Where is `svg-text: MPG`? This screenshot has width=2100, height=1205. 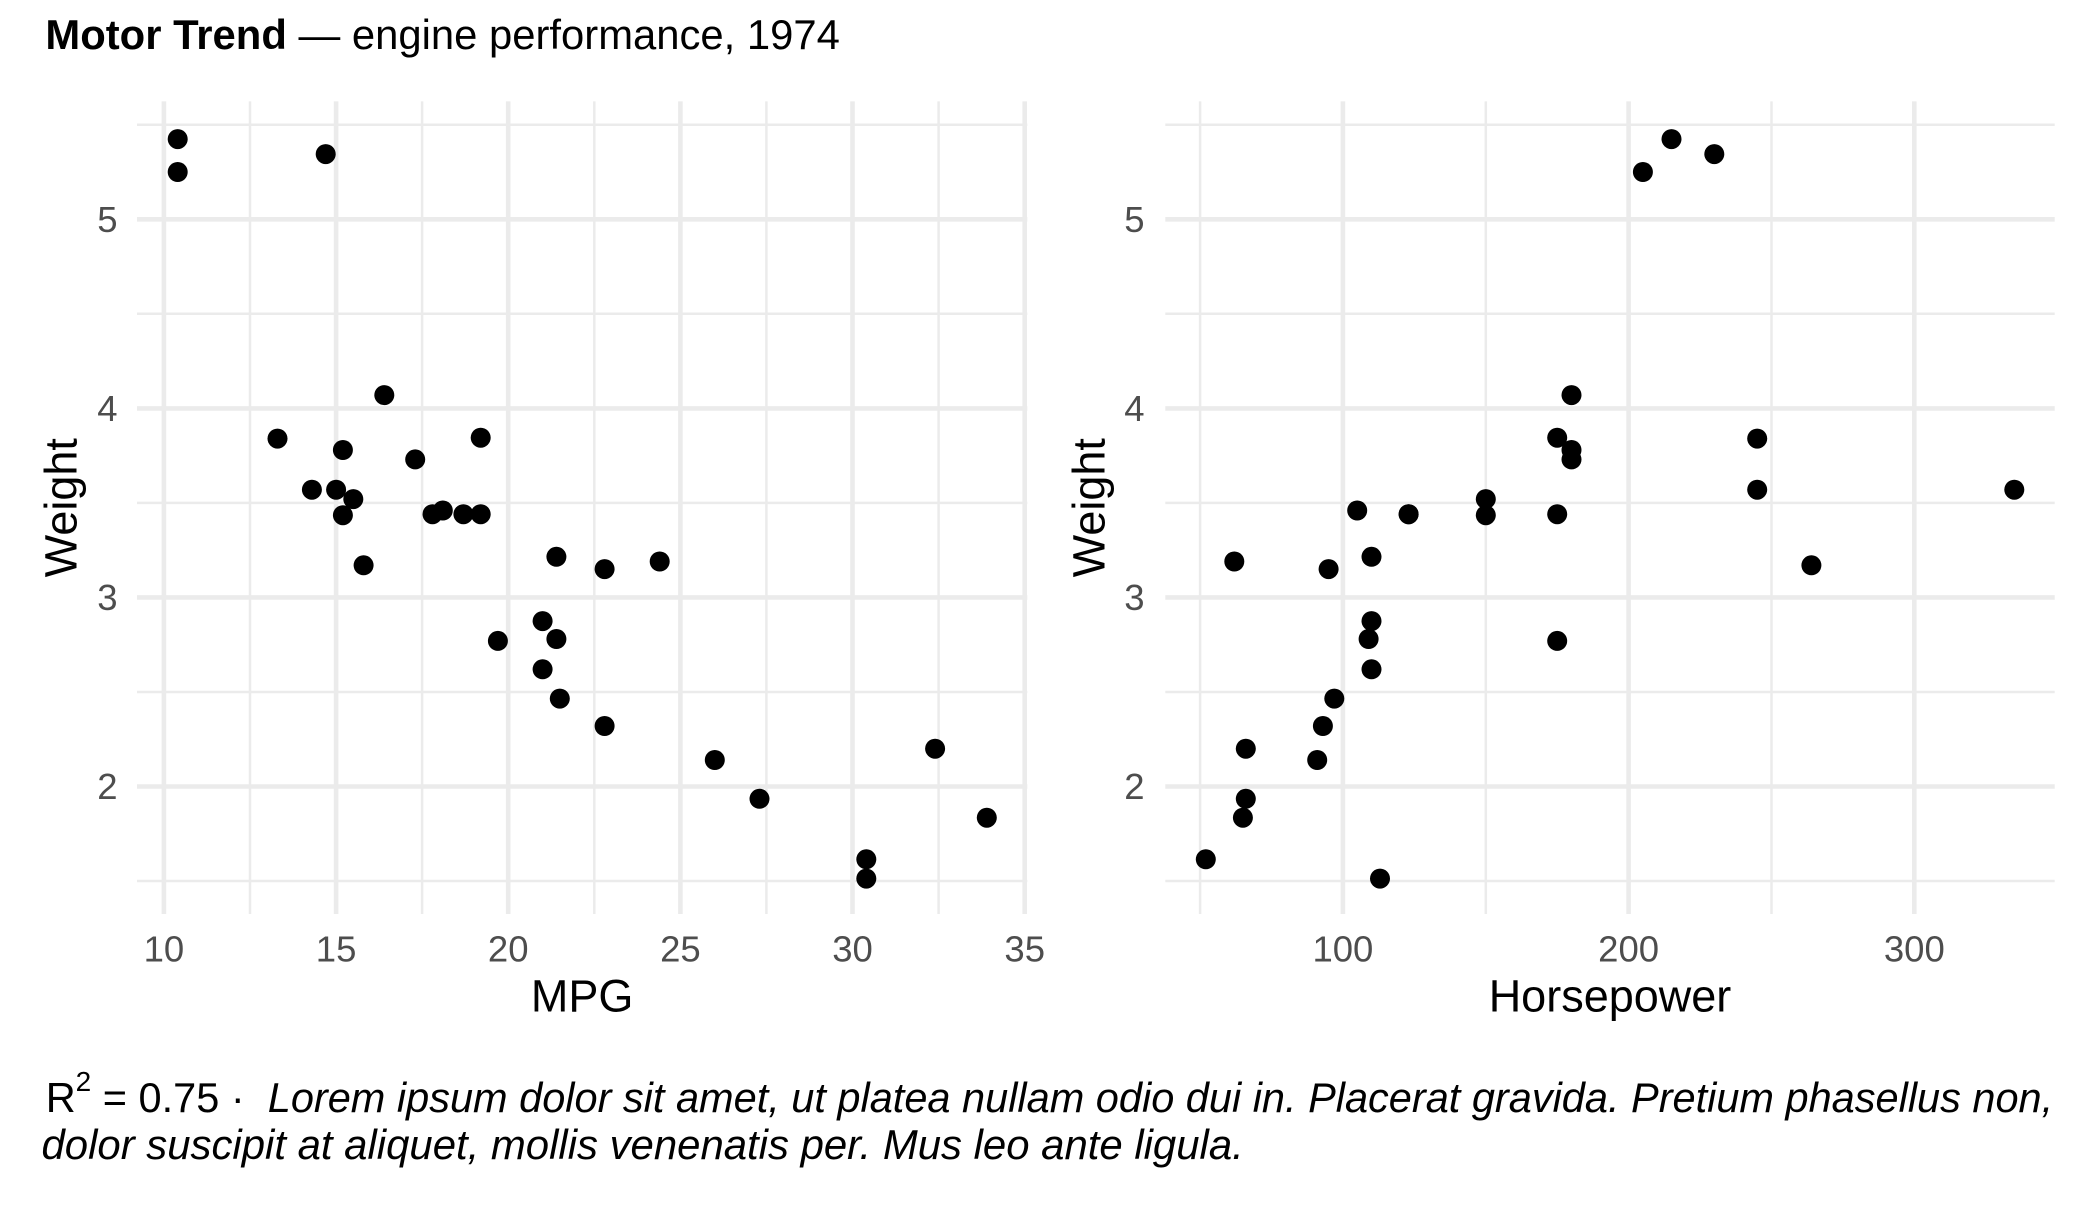 svg-text: MPG is located at coordinates (582, 996).